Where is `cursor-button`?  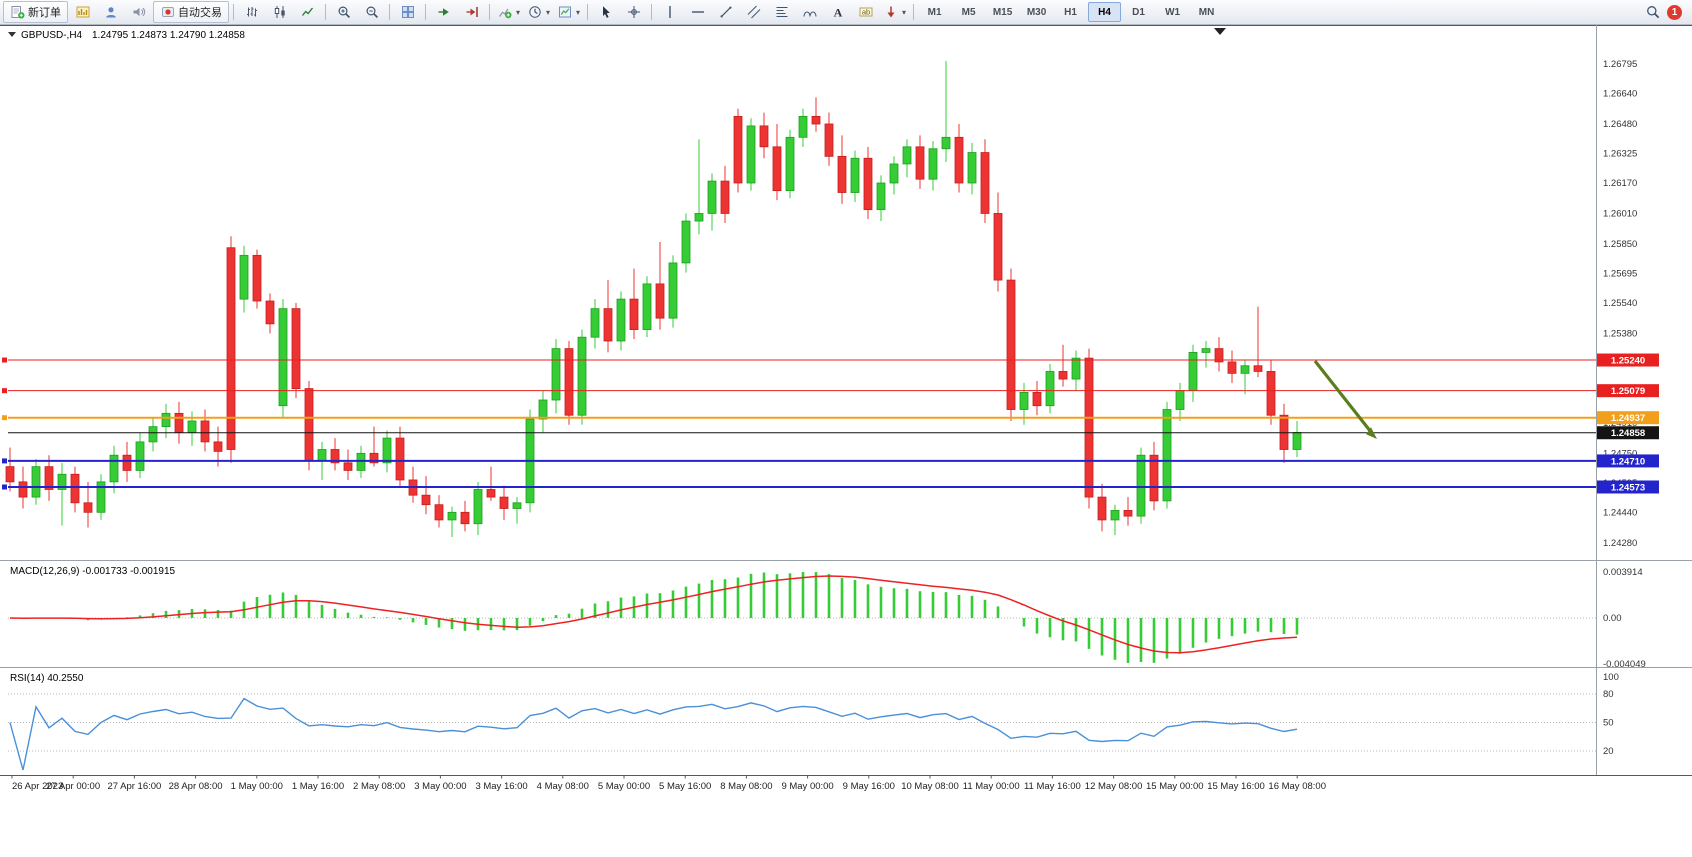 cursor-button is located at coordinates (605, 12).